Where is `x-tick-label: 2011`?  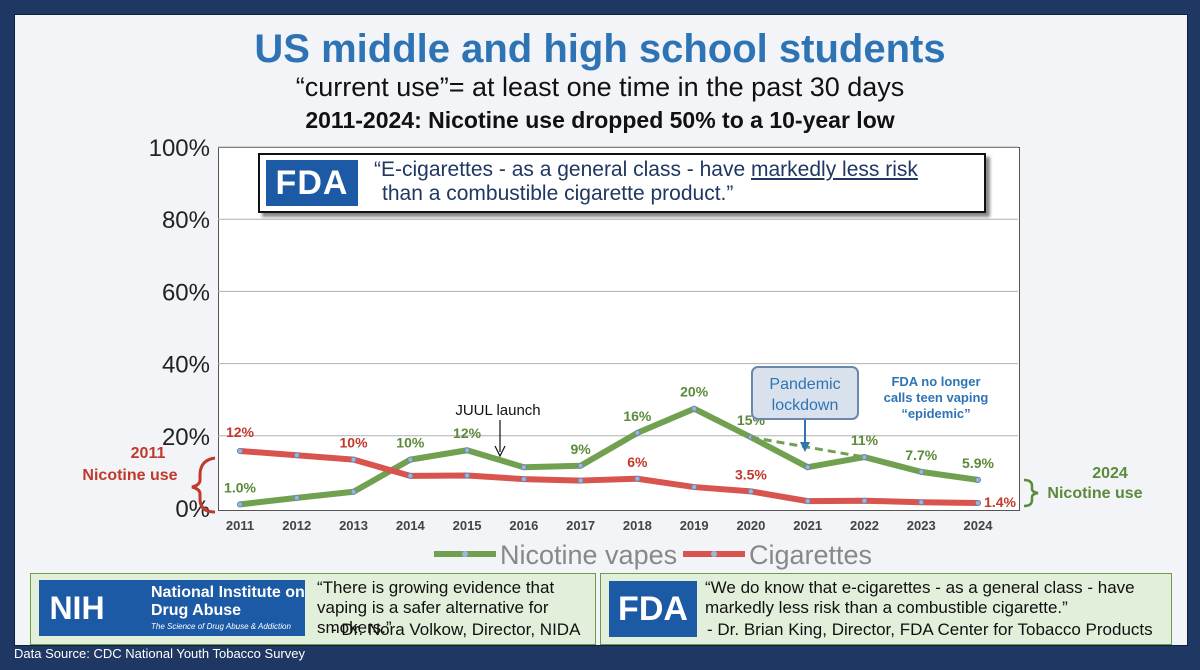
x-tick-label: 2011 is located at coordinates (240, 525).